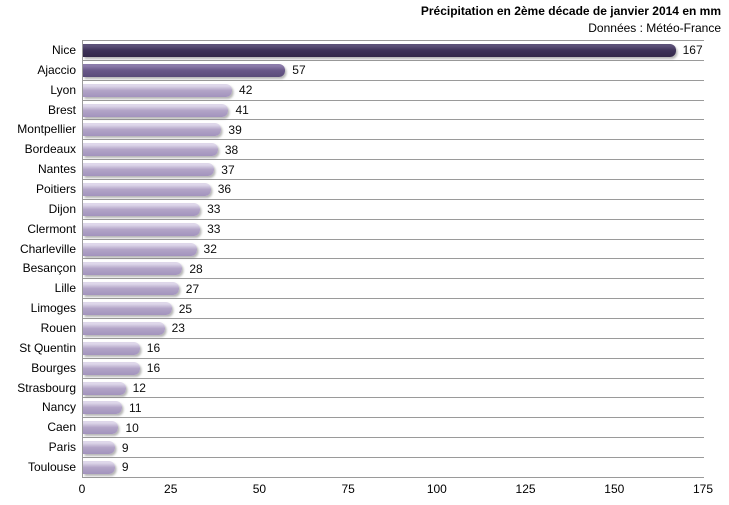  Describe the element at coordinates (101, 428) in the screenshot. I see `bar-caen` at that location.